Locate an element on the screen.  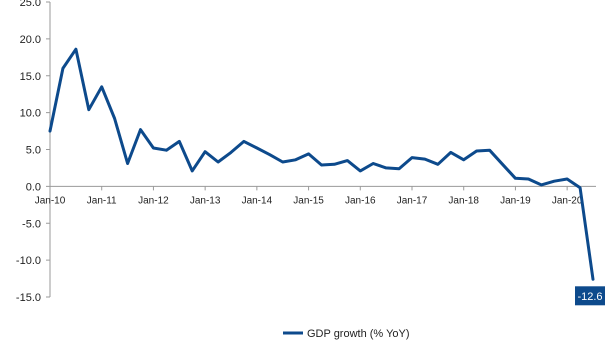
y-tick-label: -5.0 is located at coordinates (31, 224).